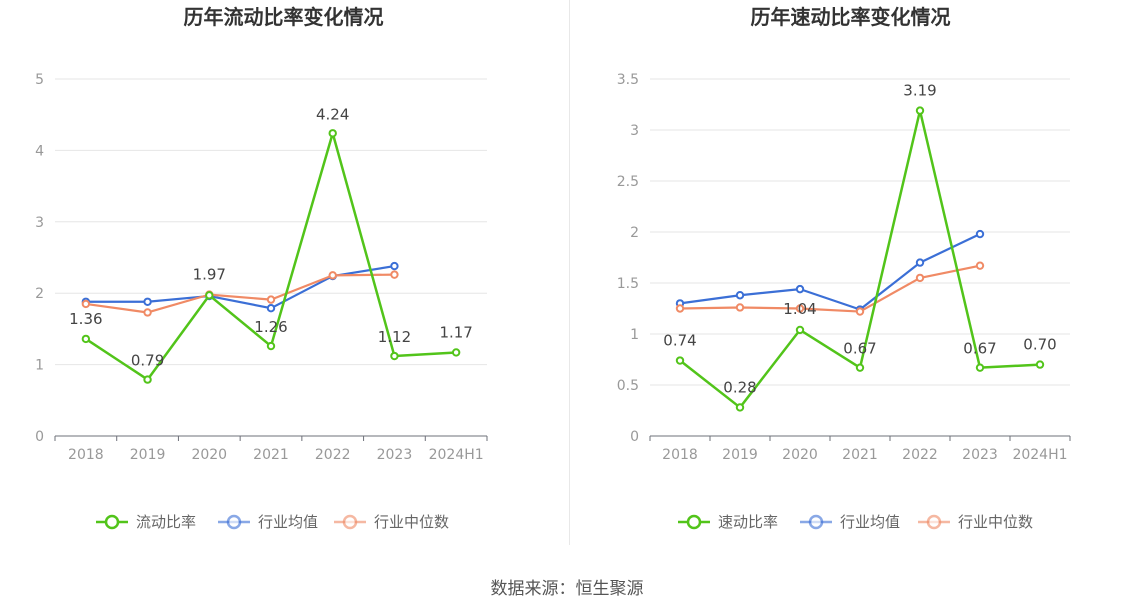 This screenshot has width=1134, height=612. Describe the element at coordinates (628, 386) in the screenshot. I see `y-tick-label: 0.5` at that location.